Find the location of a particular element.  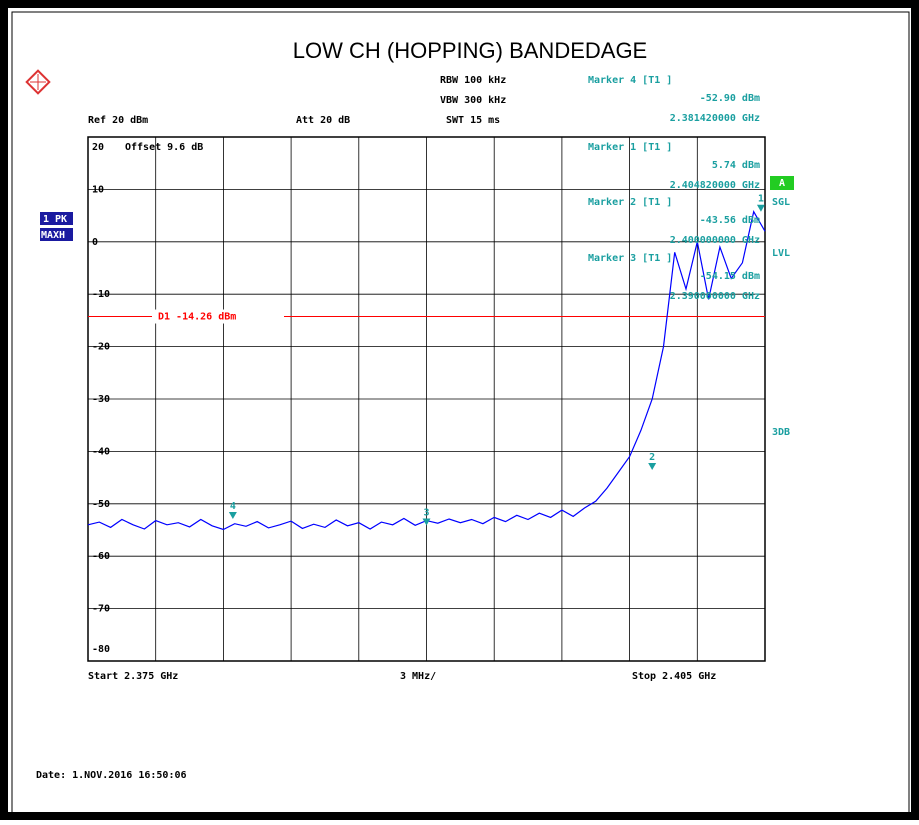

y-tick-label: -80 is located at coordinates (101, 649).